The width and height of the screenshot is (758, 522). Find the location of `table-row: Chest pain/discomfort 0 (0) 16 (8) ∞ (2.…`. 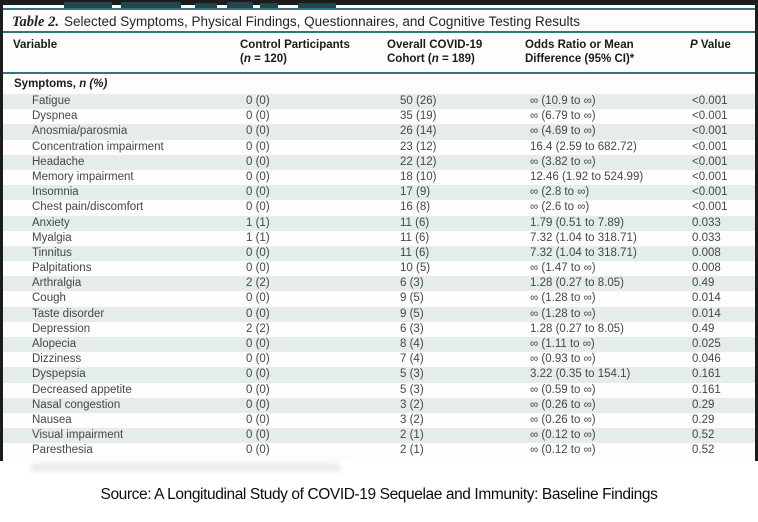

table-row: Chest pain/discomfort 0 (0) 16 (8) ∞ (2.… is located at coordinates (379, 207).